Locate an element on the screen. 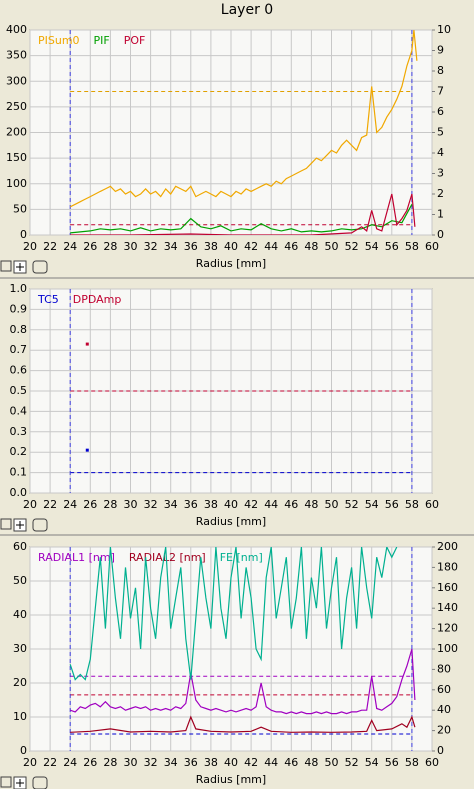  y2-tick-label: 60 is located at coordinates (444, 689).